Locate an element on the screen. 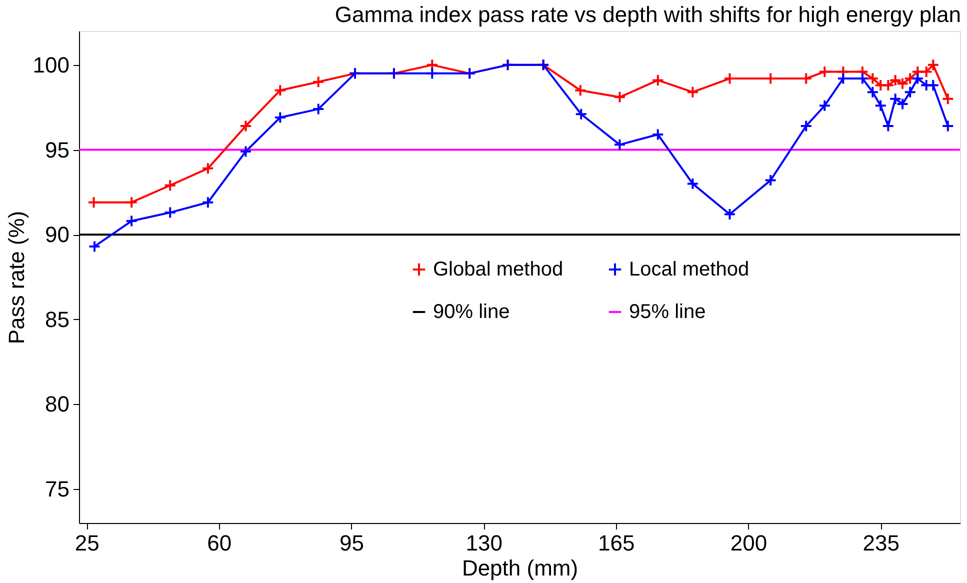 The width and height of the screenshot is (967, 583). legend-label: 95% line is located at coordinates (667, 312).